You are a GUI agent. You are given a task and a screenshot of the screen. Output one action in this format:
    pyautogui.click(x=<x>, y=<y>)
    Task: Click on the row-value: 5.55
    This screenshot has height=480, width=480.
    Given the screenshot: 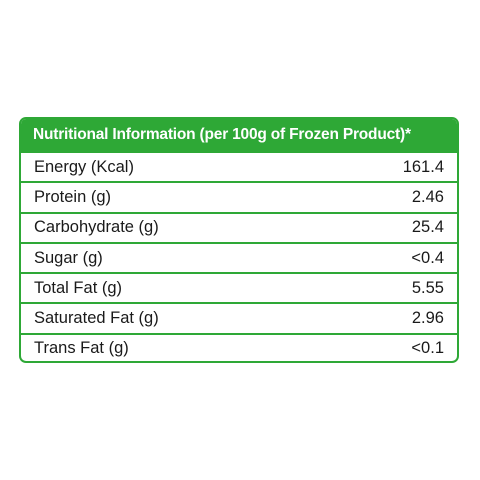 What is the action you would take?
    pyautogui.click(x=427, y=287)
    